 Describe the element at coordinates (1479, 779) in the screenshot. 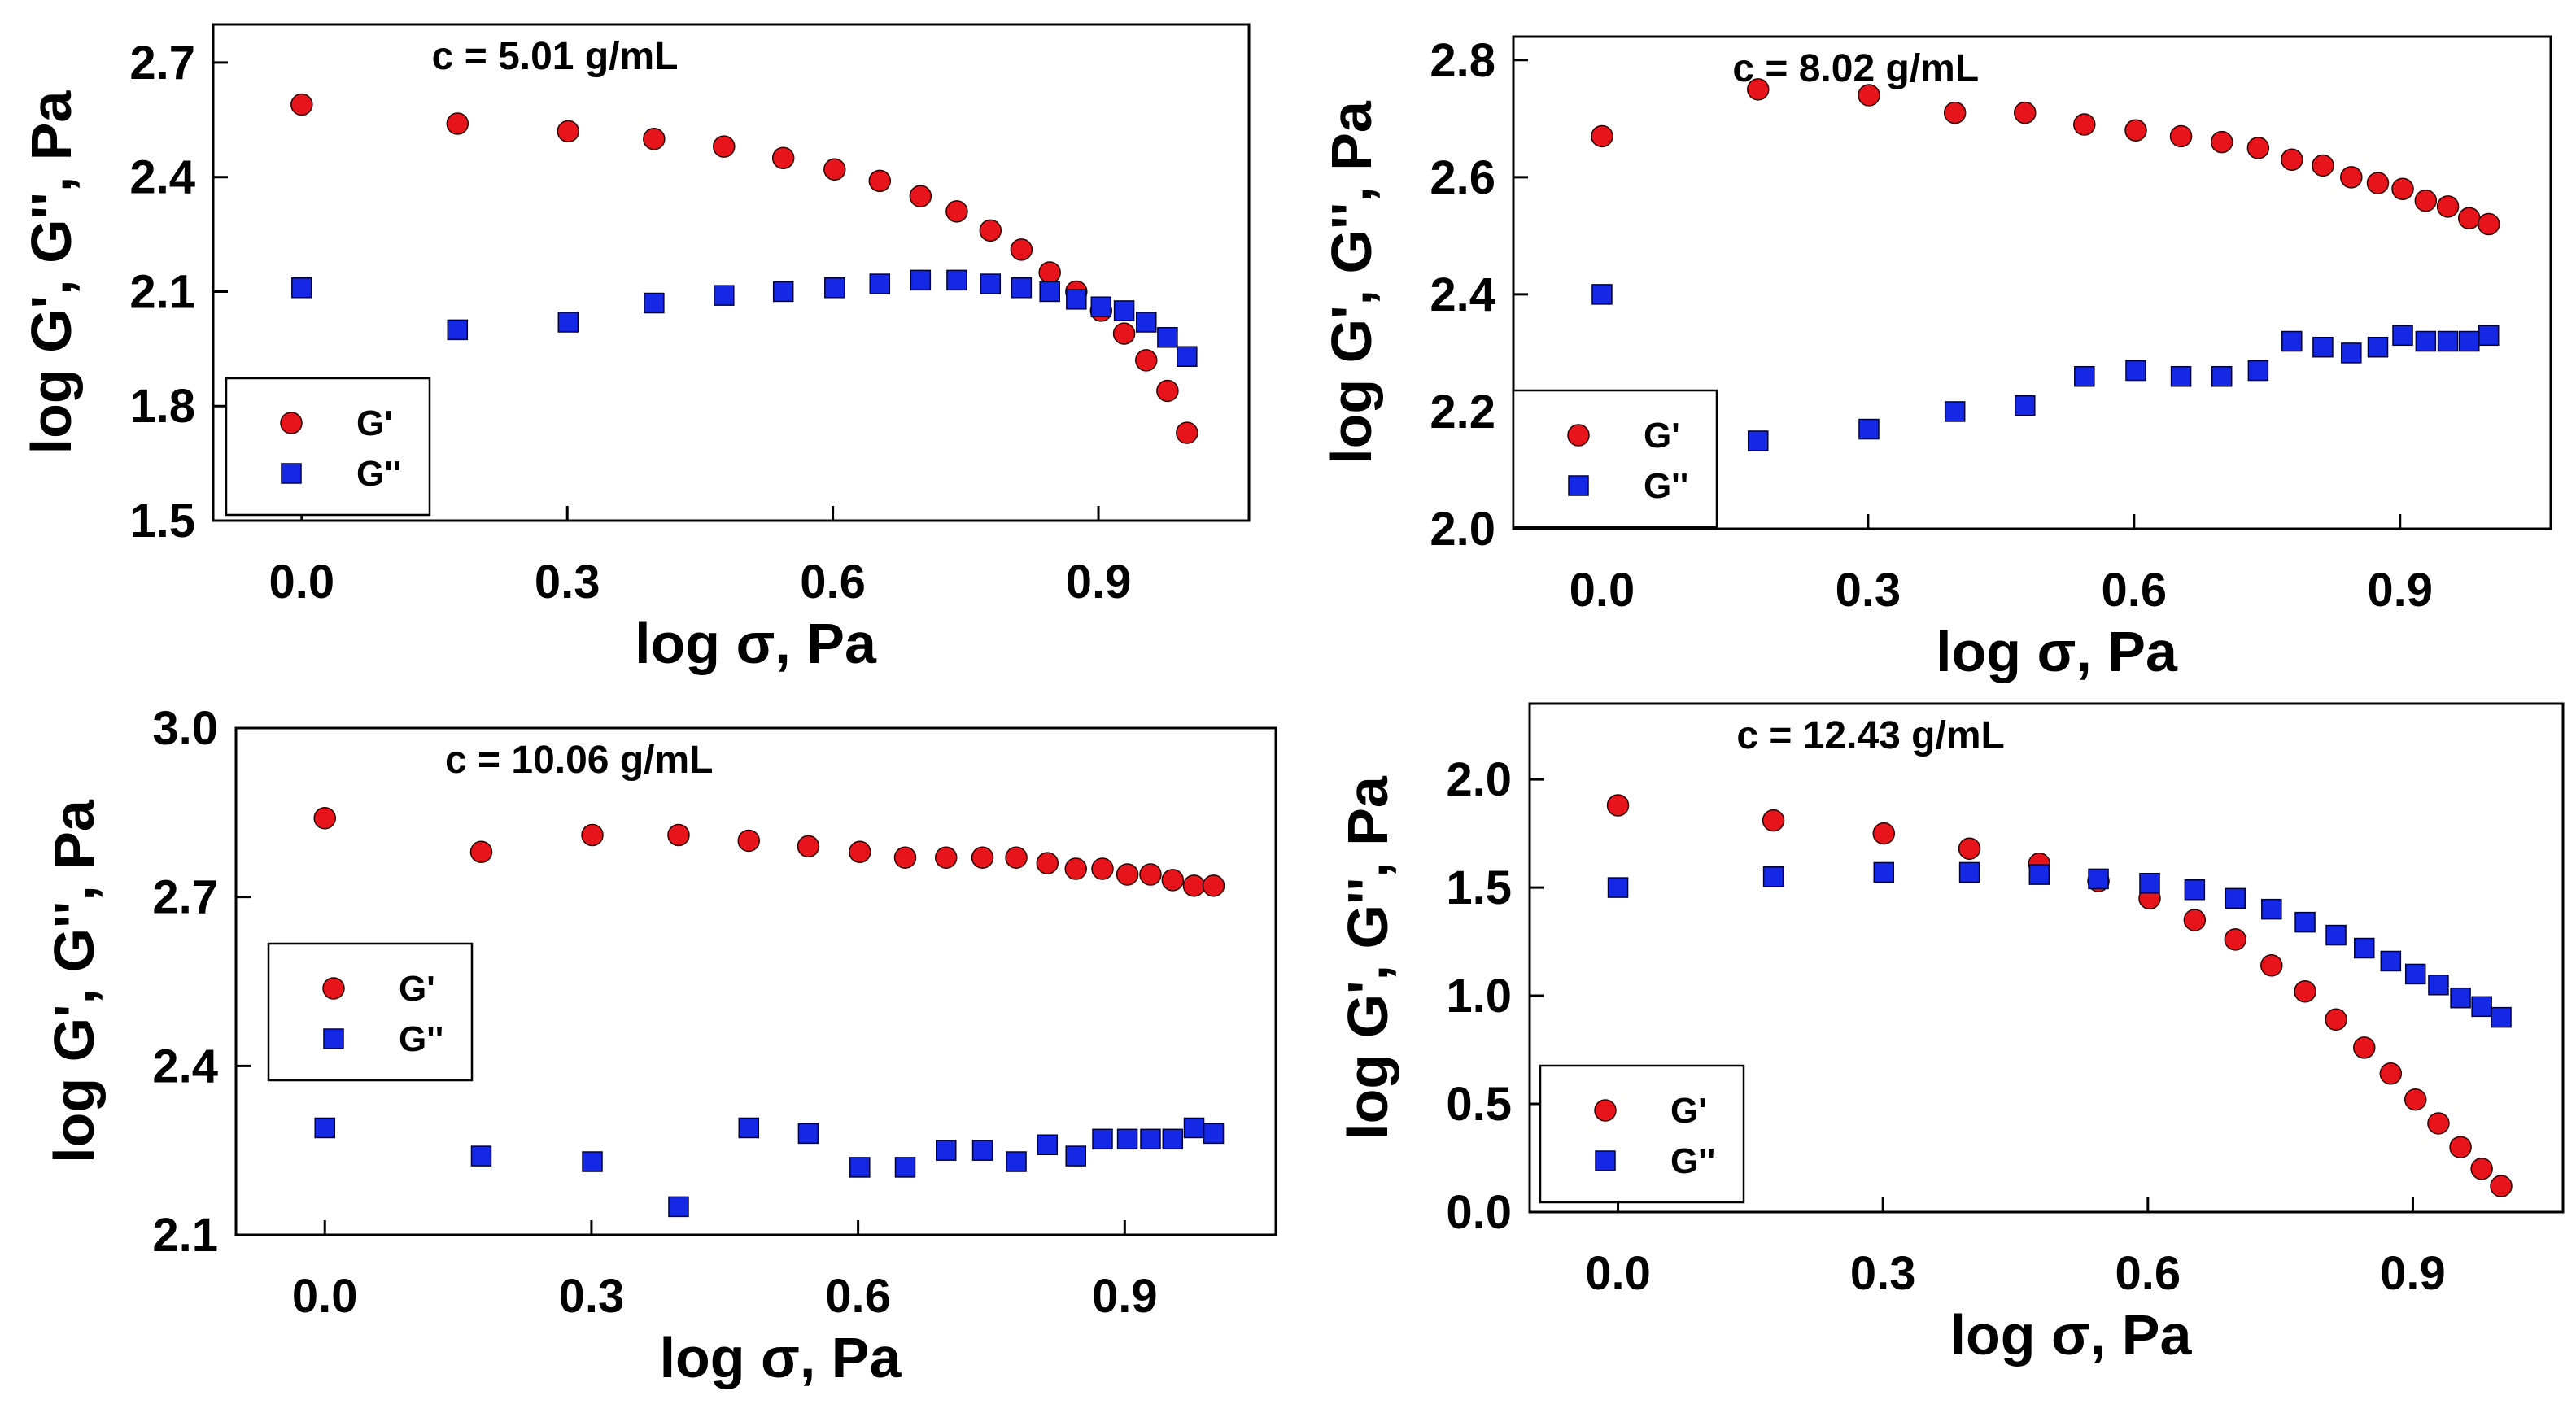

I see `y-tick-label: 2.0` at that location.